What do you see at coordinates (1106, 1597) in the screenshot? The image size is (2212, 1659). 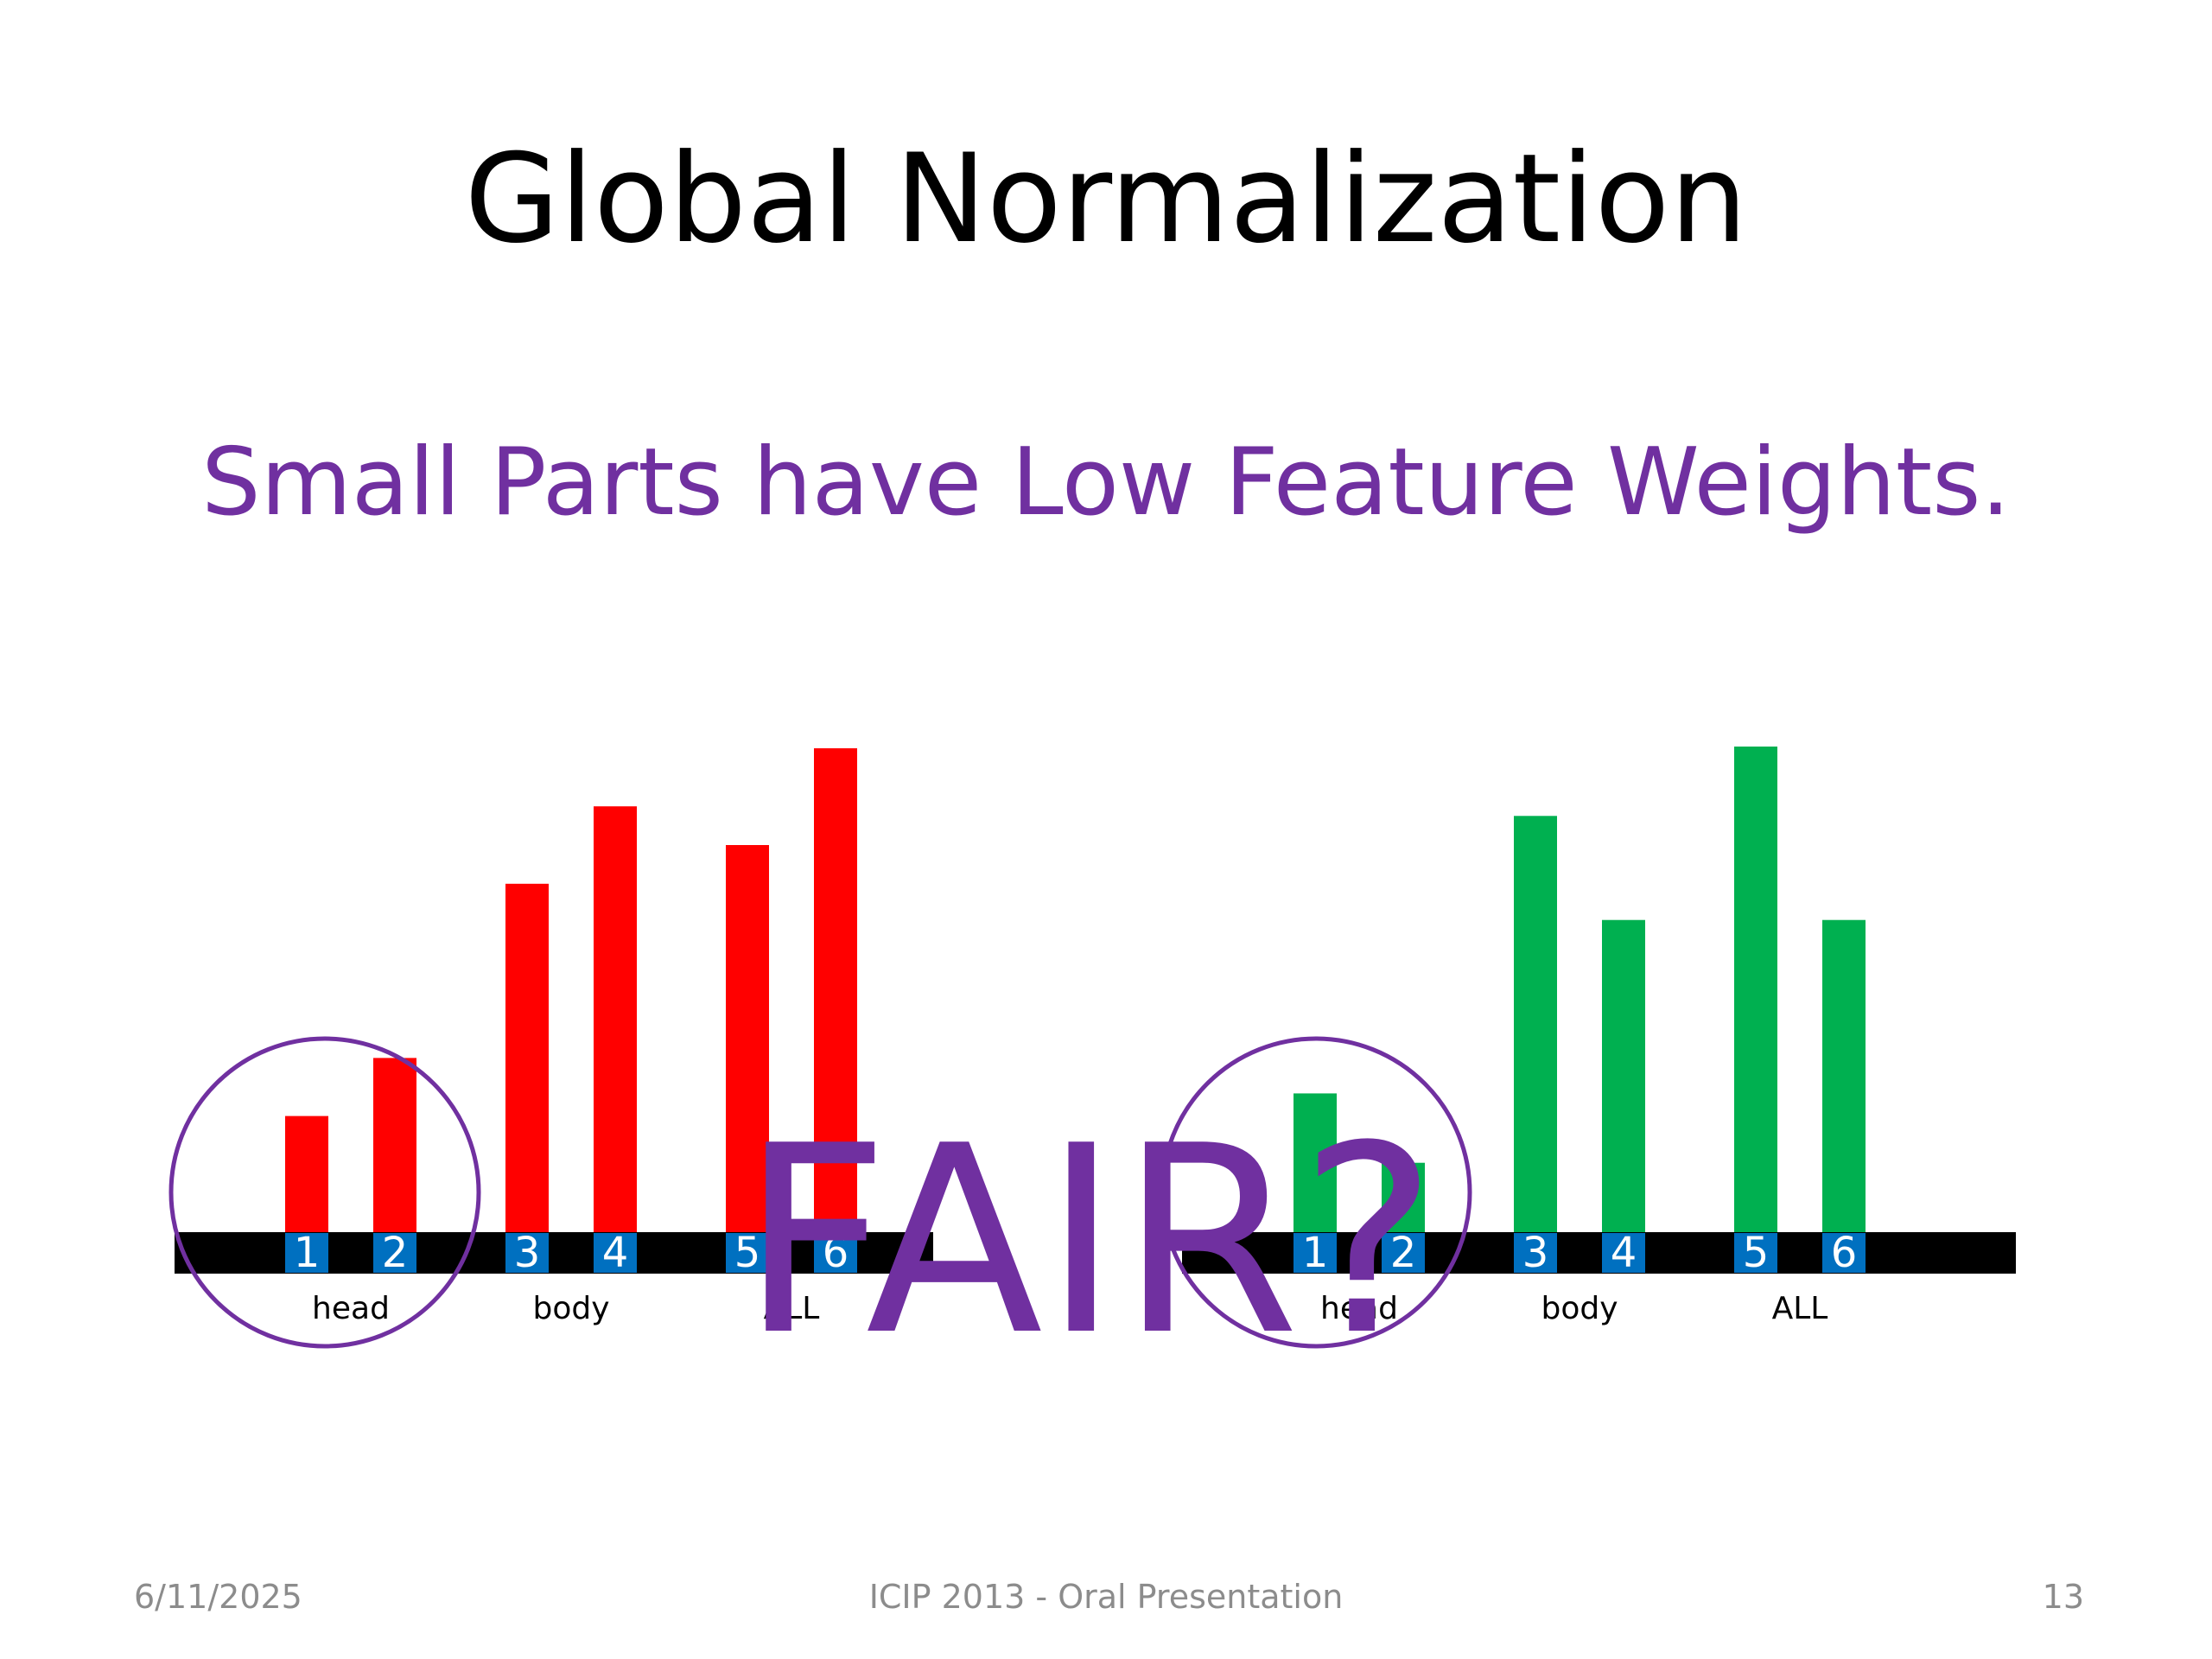 I see `footer-presentation-name: ICIP 2013 - Oral Presentation` at bounding box center [1106, 1597].